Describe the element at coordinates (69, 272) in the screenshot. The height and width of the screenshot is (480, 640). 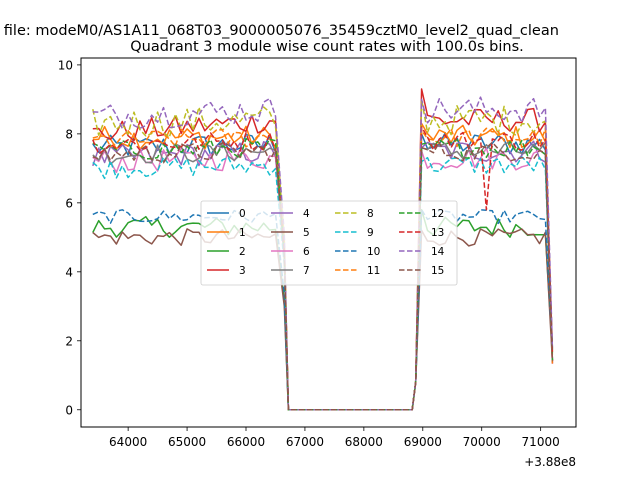
I see `y-tick-label: 4` at that location.